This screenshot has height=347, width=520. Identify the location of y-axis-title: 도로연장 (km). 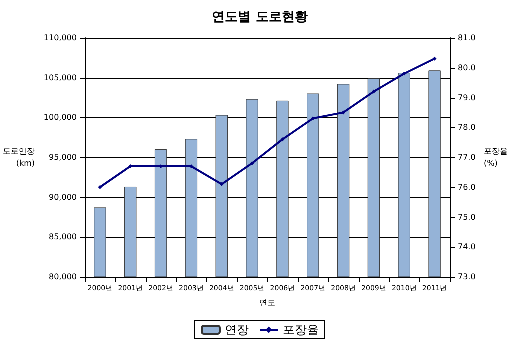
(19, 157).